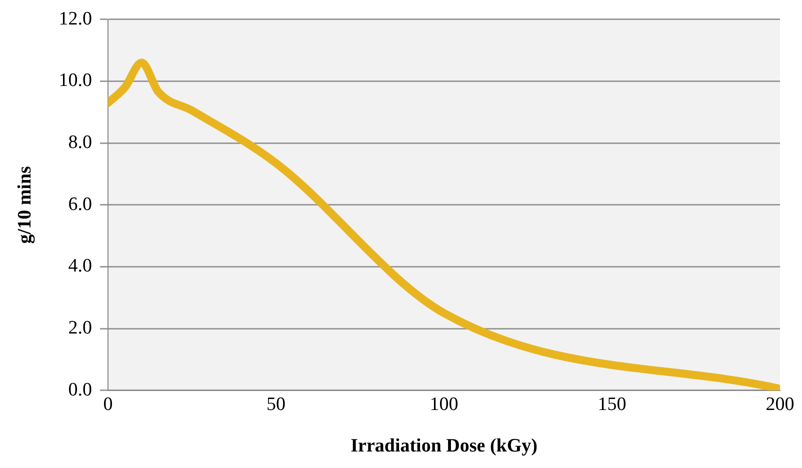  I want to click on x-tick-label: 150, so click(612, 404).